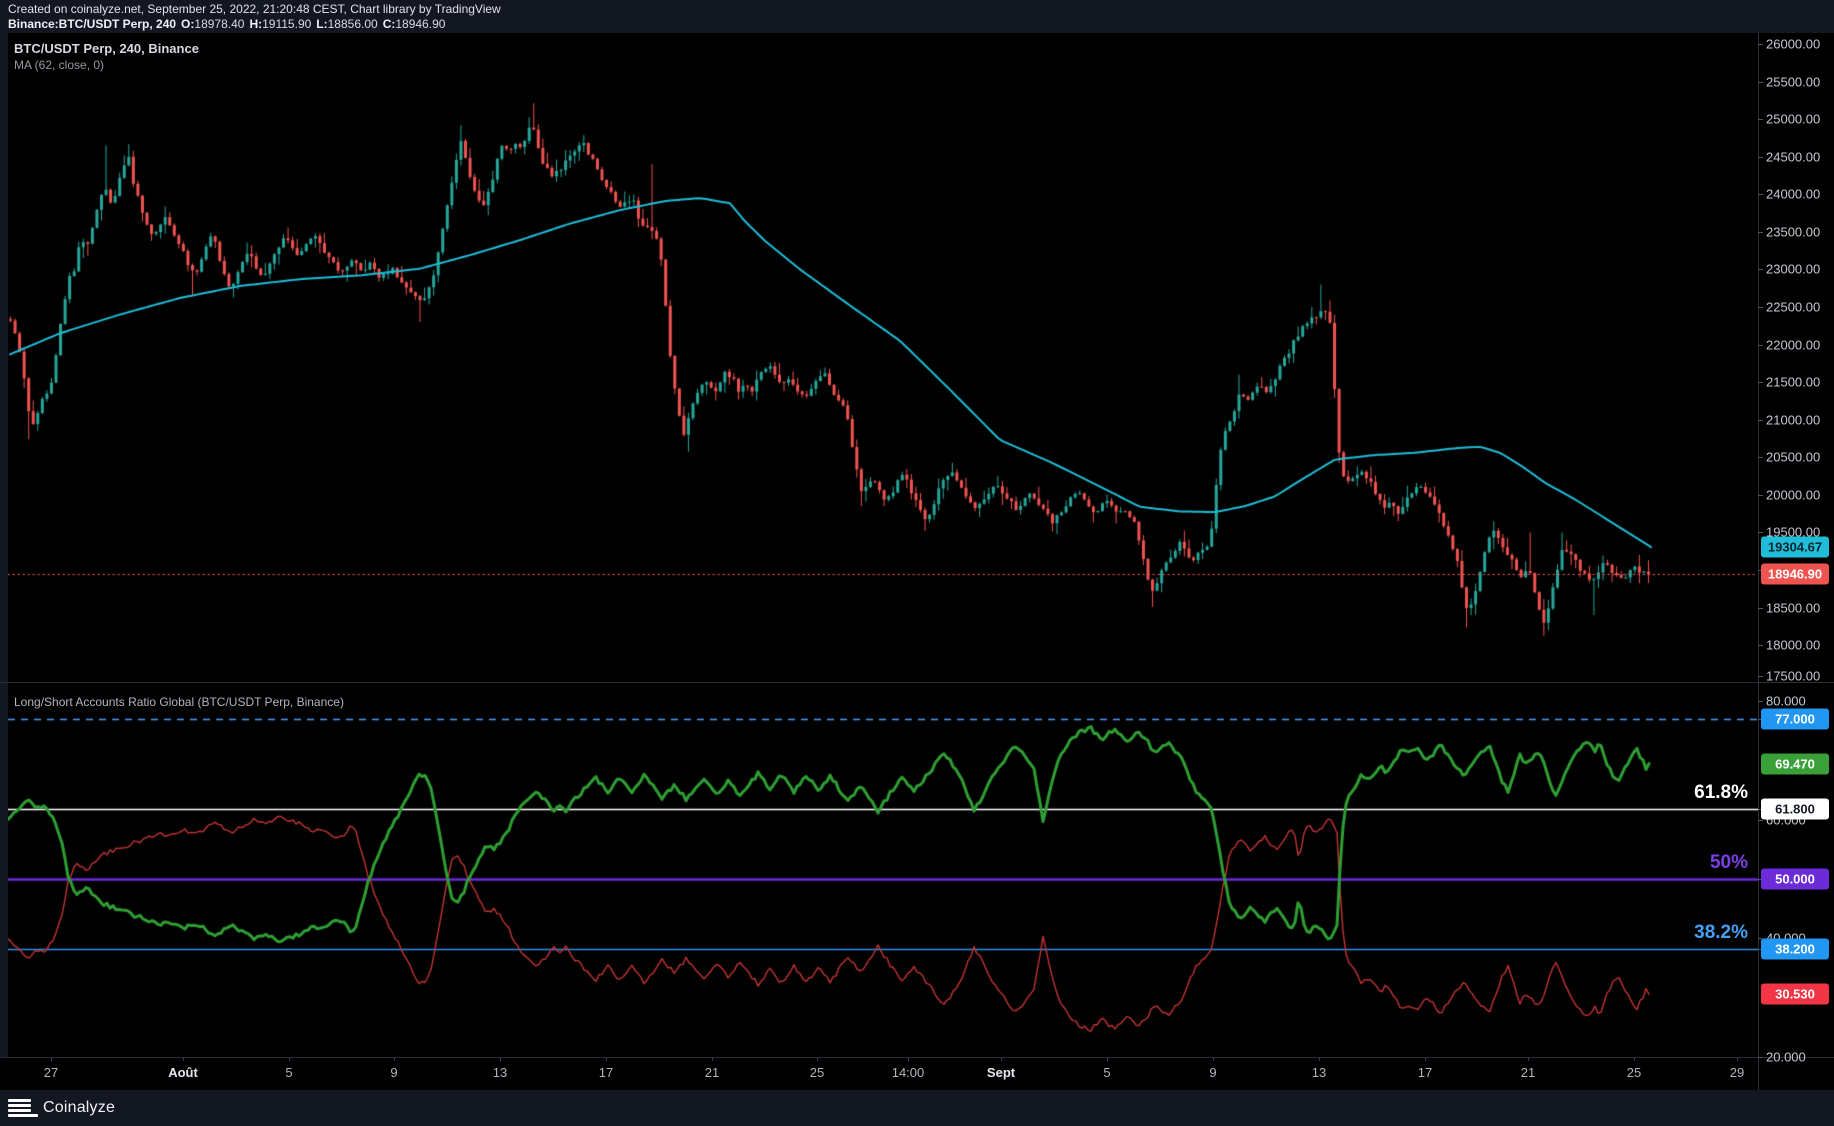 This screenshot has width=1834, height=1126. What do you see at coordinates (1793, 269) in the screenshot?
I see `price-tick-label: 23000.00` at bounding box center [1793, 269].